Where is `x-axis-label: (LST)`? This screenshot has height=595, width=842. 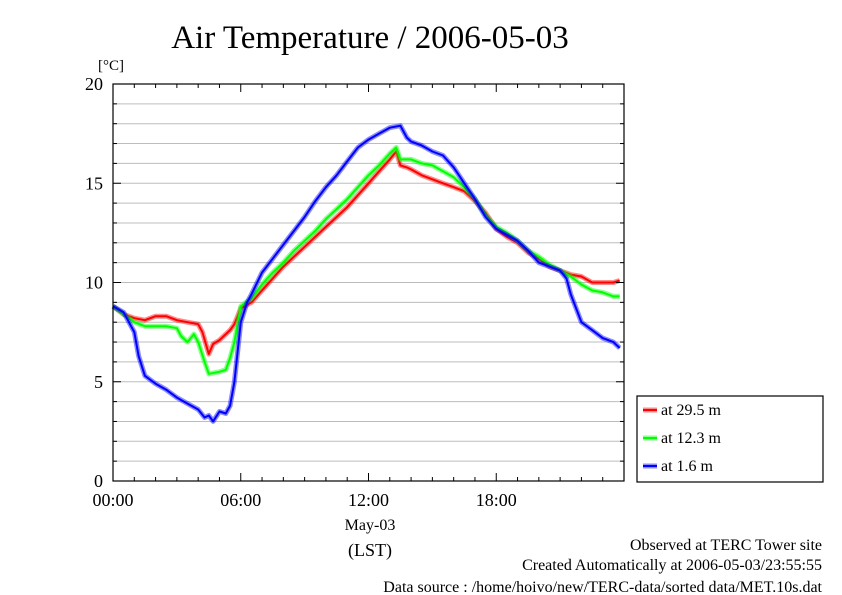 x-axis-label: (LST) is located at coordinates (370, 550).